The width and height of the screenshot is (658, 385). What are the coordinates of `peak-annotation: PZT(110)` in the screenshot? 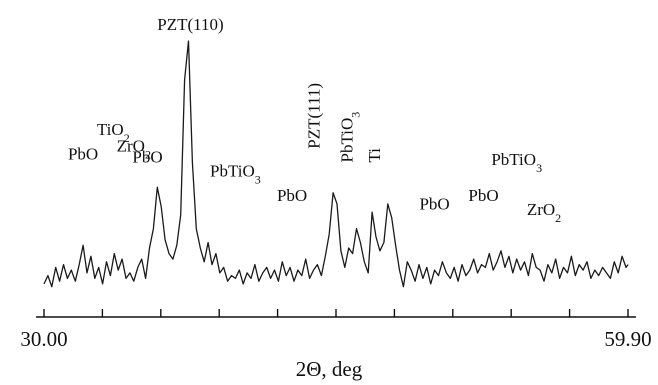 It's located at (190, 24).